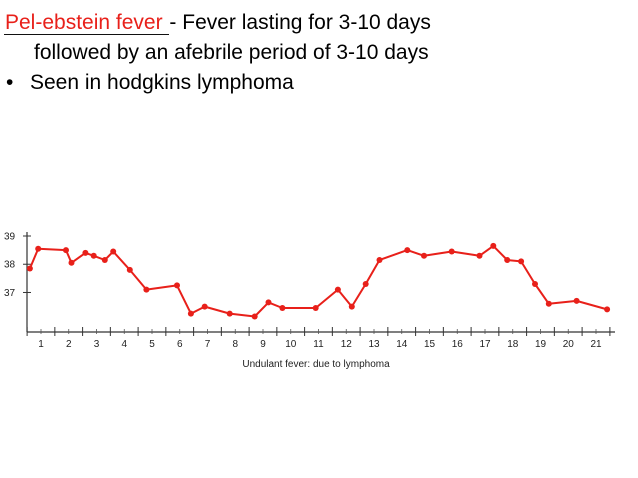 This screenshot has width=638, height=478. What do you see at coordinates (513, 344) in the screenshot?
I see `x-tick-label: 18` at bounding box center [513, 344].